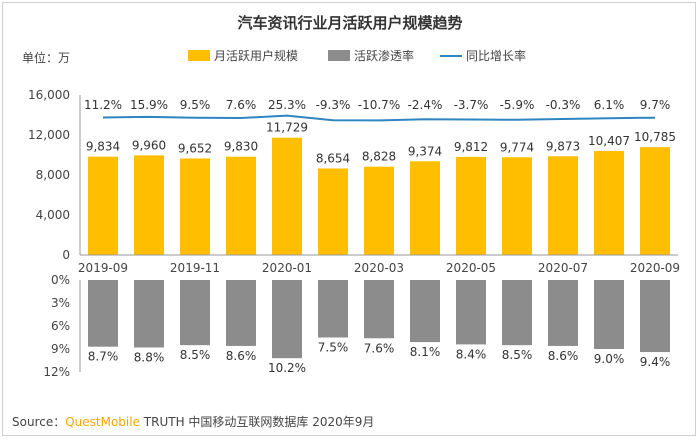 The height and width of the screenshot is (440, 700). I want to click on source-prefix: Source：, so click(39, 422).